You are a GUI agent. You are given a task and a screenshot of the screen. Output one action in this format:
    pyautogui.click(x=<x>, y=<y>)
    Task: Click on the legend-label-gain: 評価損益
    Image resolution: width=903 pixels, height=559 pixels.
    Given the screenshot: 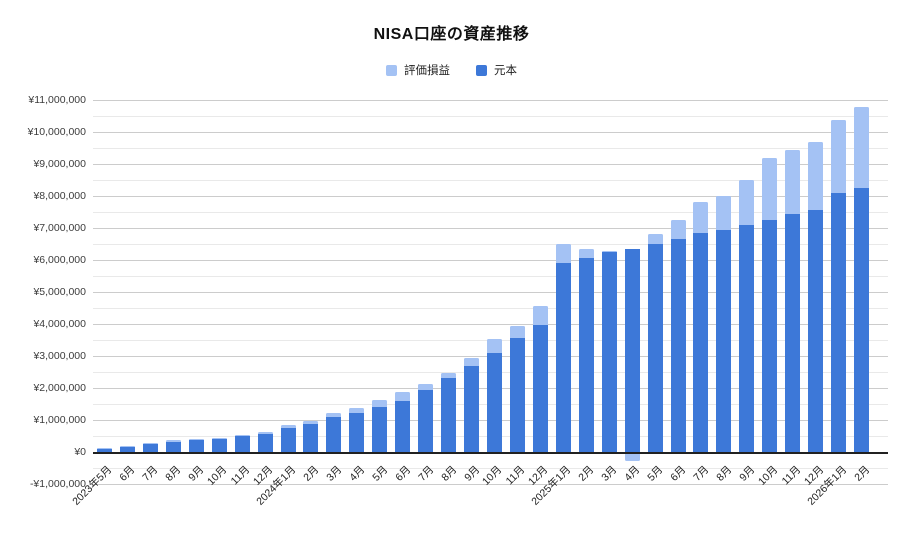 What is the action you would take?
    pyautogui.click(x=427, y=71)
    